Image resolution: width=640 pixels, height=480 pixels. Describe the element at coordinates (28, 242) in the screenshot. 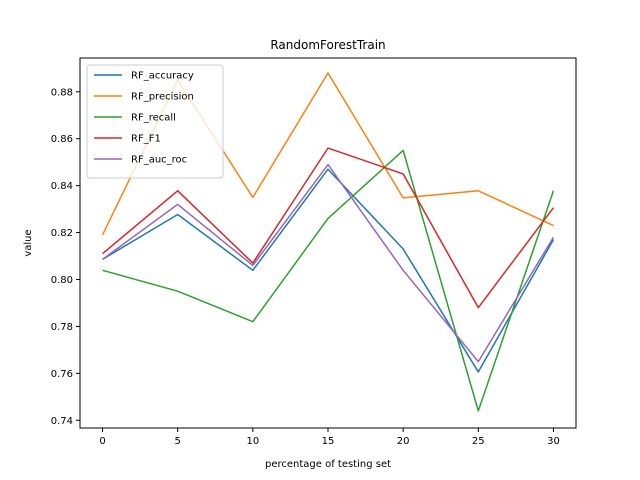

I see `y-axis-label: value` at that location.